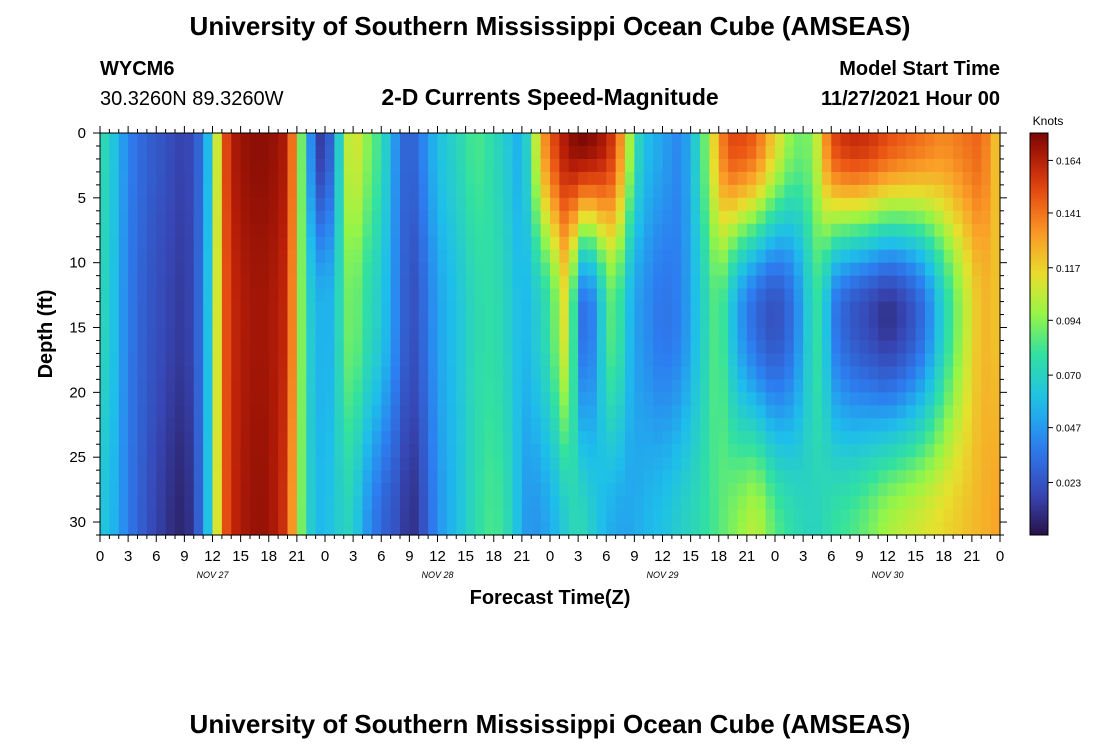 The image size is (1100, 750). I want to click on colorbar-tick-label: 0.164, so click(1068, 161).